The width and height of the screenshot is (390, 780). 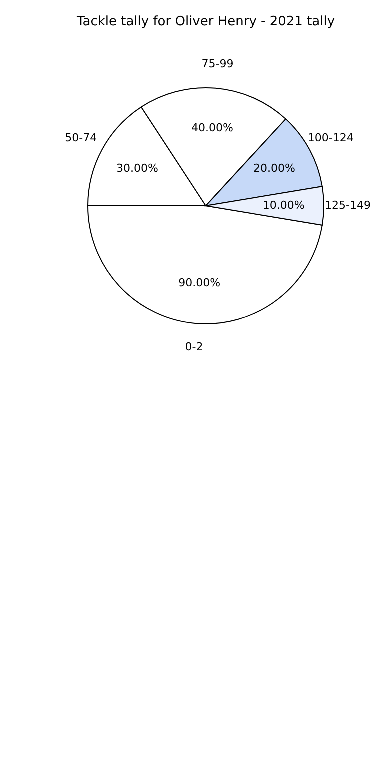 What do you see at coordinates (206, 22) in the screenshot?
I see `chart-title: Tackle tally for Oliver Henry - 2021 tally` at bounding box center [206, 22].